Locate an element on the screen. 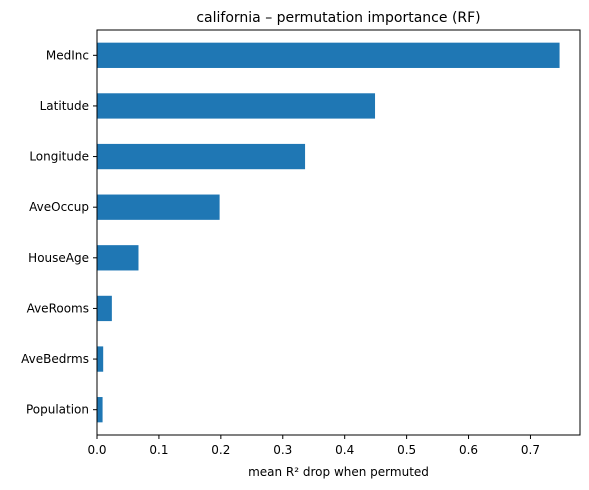 This screenshot has width=589, height=490. y-tick-label-latitude: Latitude is located at coordinates (64, 106).